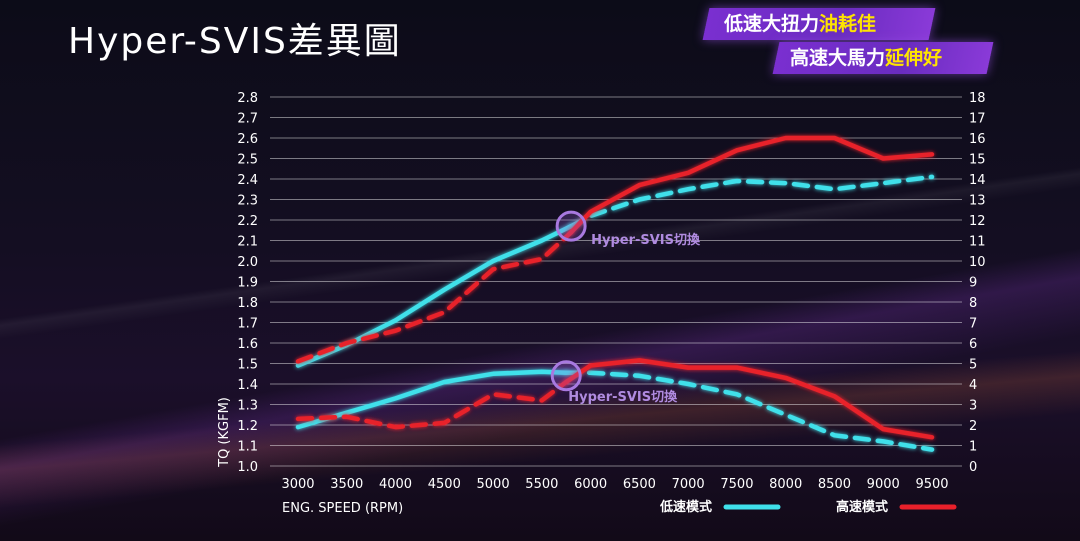  I want to click on y-left-tick-label: 1.9, so click(247, 283).